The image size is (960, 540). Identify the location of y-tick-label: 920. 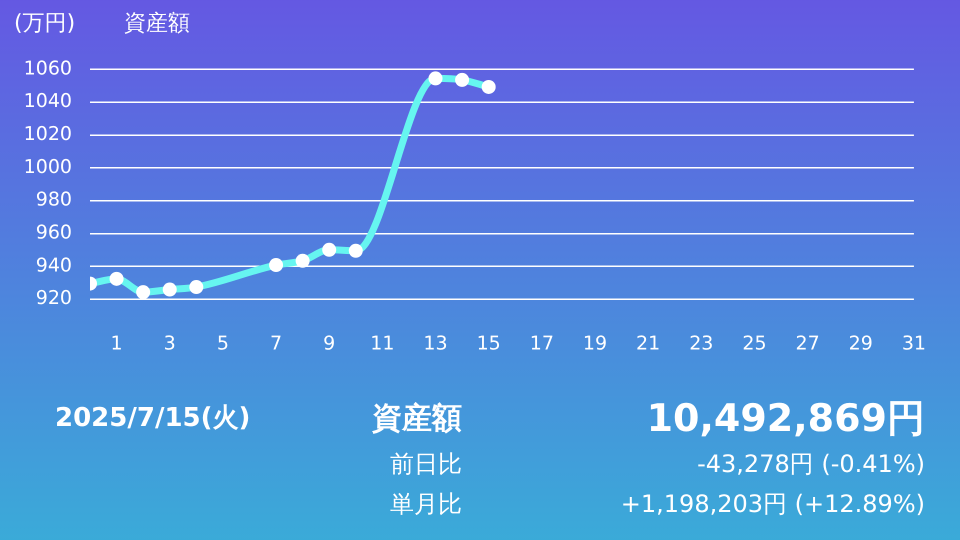
(54, 298).